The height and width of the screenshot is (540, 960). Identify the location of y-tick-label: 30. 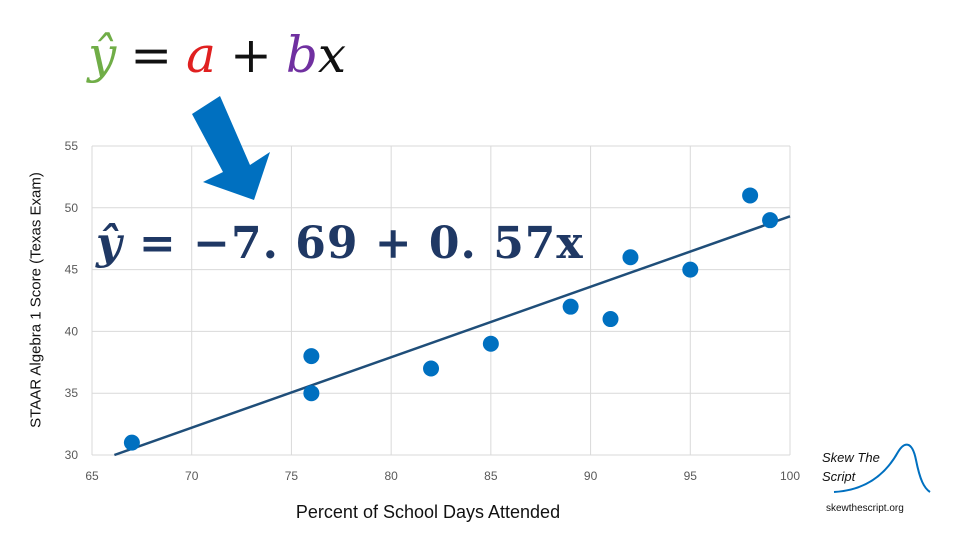
(72, 455).